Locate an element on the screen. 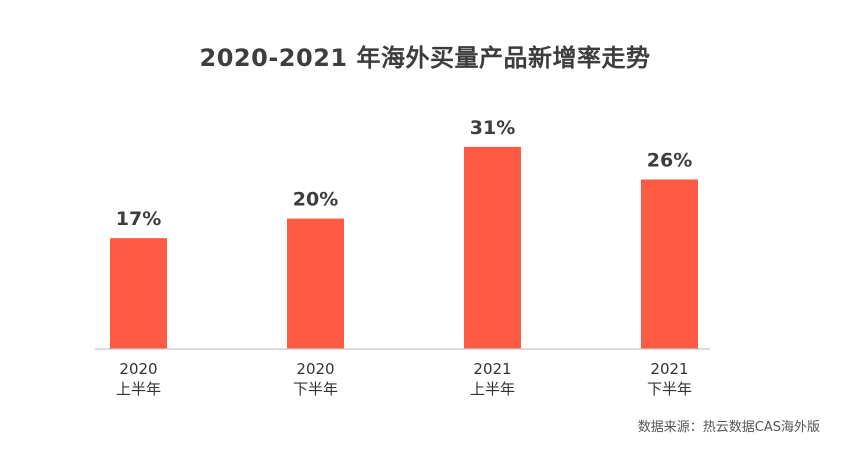 This screenshot has width=850, height=471. data-label: 17% is located at coordinates (138, 219).